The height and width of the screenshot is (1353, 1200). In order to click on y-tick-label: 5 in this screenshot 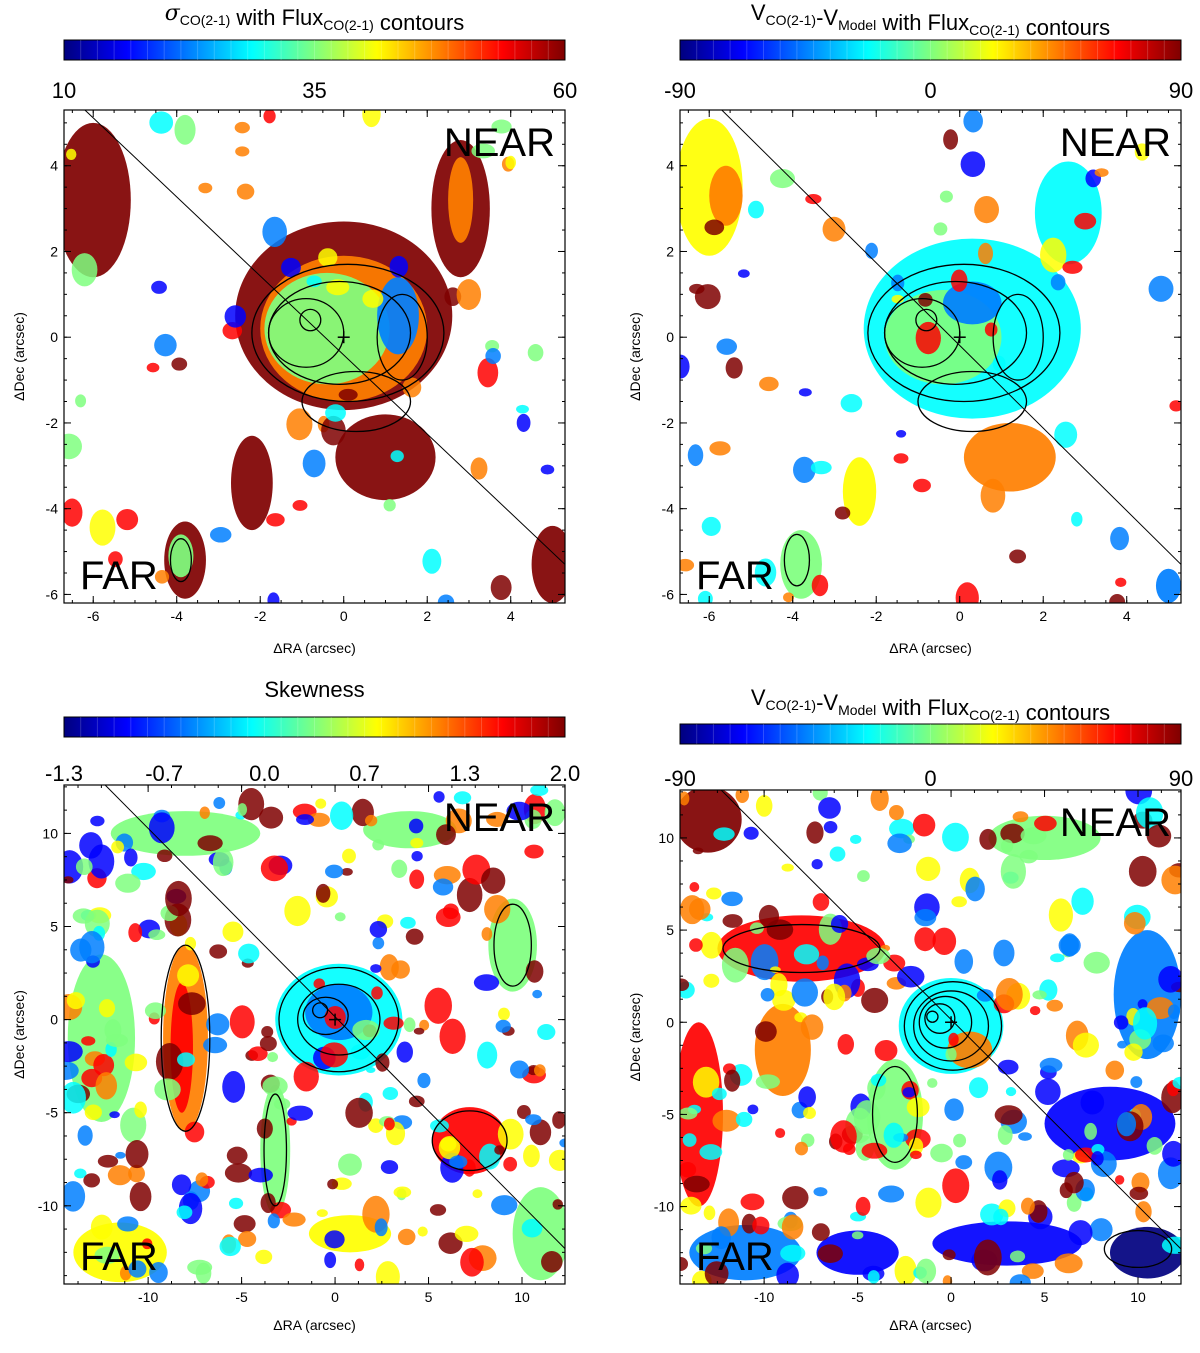, I will do `click(670, 930)`.